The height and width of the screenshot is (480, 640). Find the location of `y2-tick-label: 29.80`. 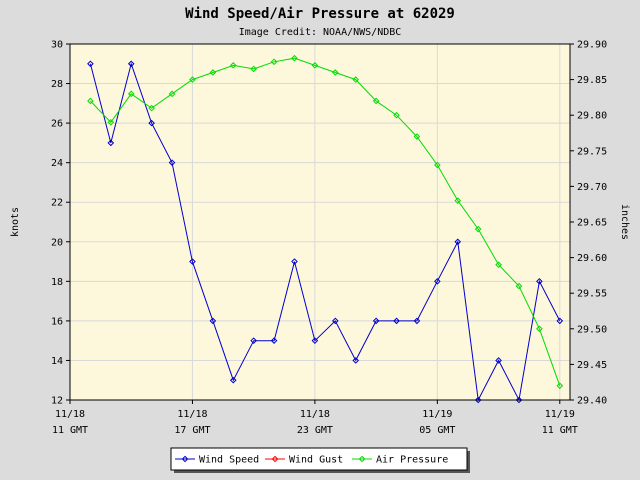

y2-tick-label: 29.80 is located at coordinates (592, 116).